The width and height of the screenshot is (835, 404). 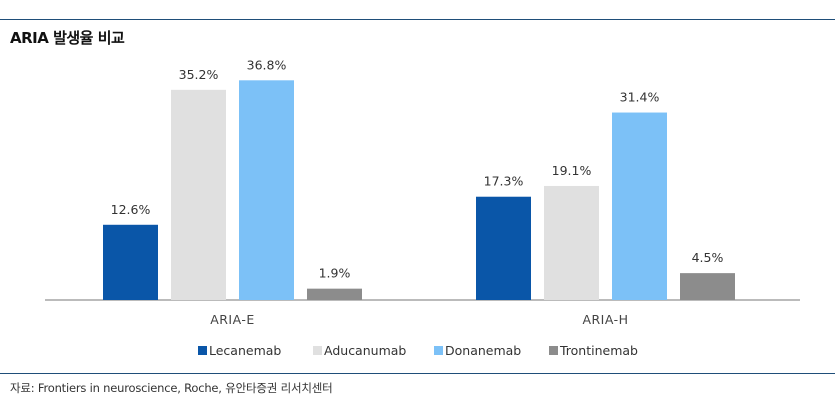 What do you see at coordinates (365, 350) in the screenshot?
I see `legend-label-aducanumab: Aducanumab` at bounding box center [365, 350].